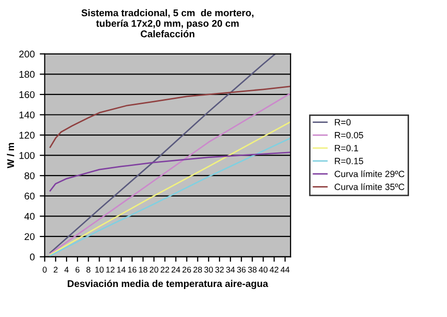 The width and height of the screenshot is (447, 317). Describe the element at coordinates (219, 269) in the screenshot. I see `x-tick-label: 32` at that location.